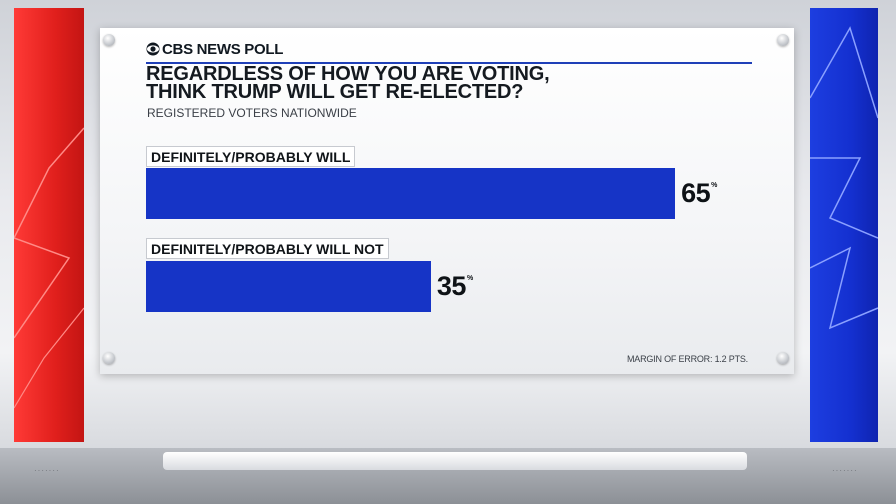 This screenshot has height=504, width=896. What do you see at coordinates (451, 286) in the screenshot?
I see `bar-value-number: 35` at bounding box center [451, 286].